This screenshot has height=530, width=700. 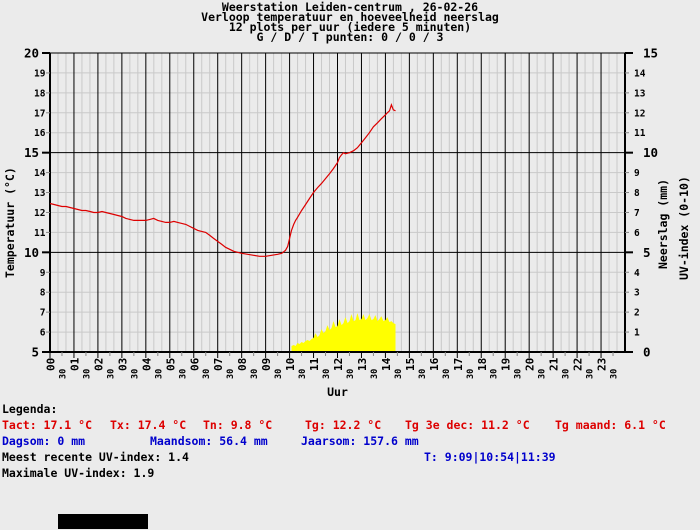 I want to click on y-axis-label-uv-index: UV-index (0-10), so click(x=684, y=228).